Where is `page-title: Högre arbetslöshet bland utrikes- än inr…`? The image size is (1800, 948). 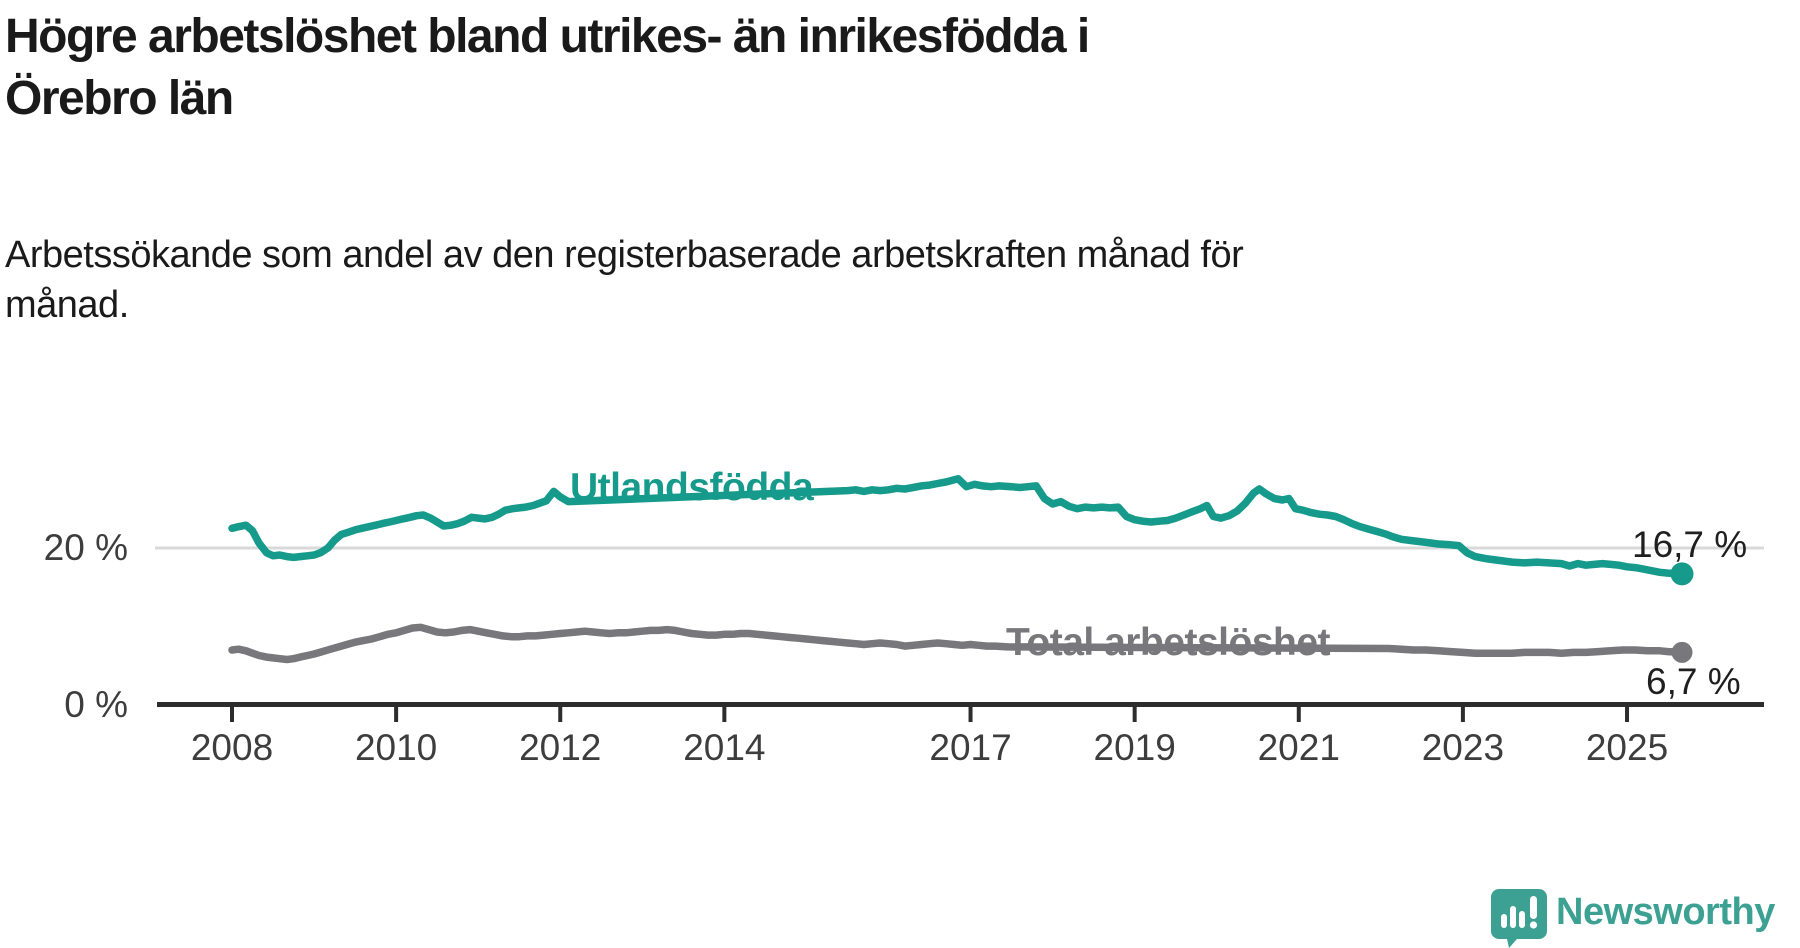
page-title: Högre arbetslöshet bland utrikes- än inr… is located at coordinates (755, 68).